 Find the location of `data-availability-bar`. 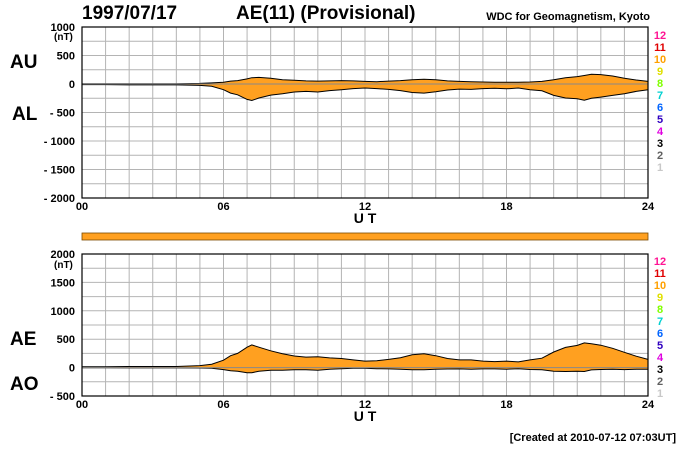

data-availability-bar is located at coordinates (365, 236).